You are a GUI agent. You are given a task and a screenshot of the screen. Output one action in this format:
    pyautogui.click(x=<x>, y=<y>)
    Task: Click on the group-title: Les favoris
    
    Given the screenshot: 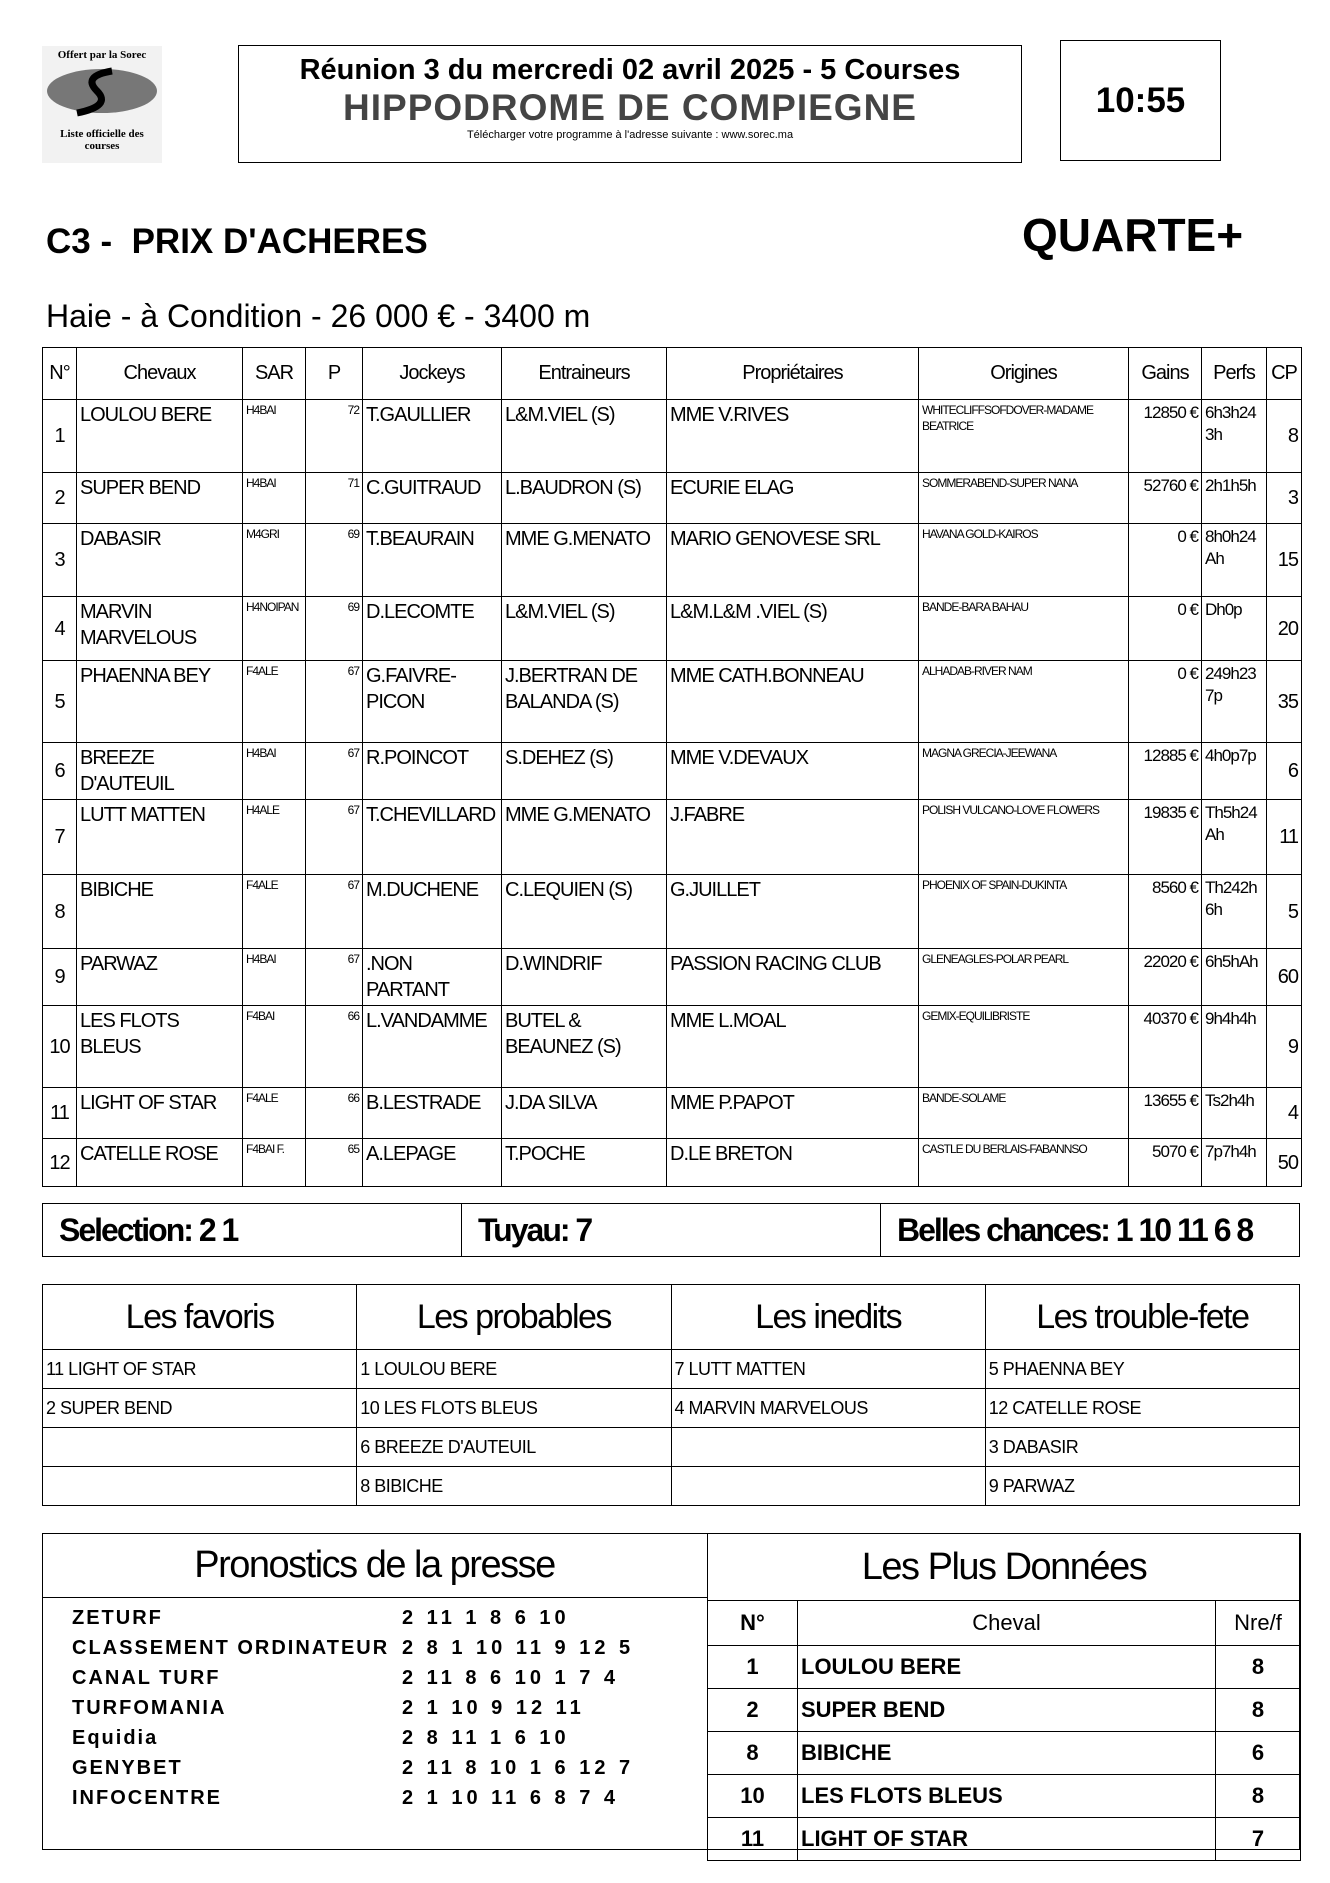 What is the action you would take?
    pyautogui.click(x=199, y=1317)
    